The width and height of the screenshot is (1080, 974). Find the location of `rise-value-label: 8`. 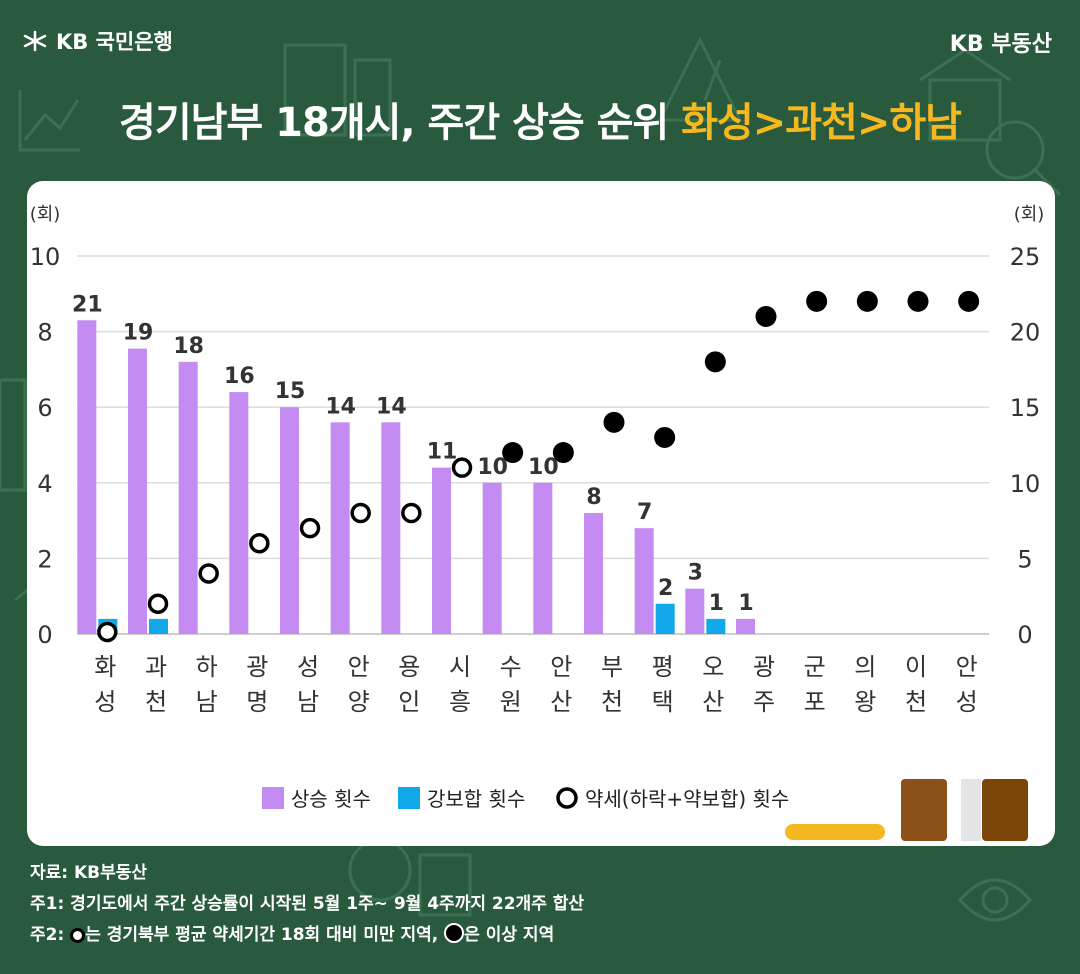

rise-value-label: 8 is located at coordinates (593, 497).